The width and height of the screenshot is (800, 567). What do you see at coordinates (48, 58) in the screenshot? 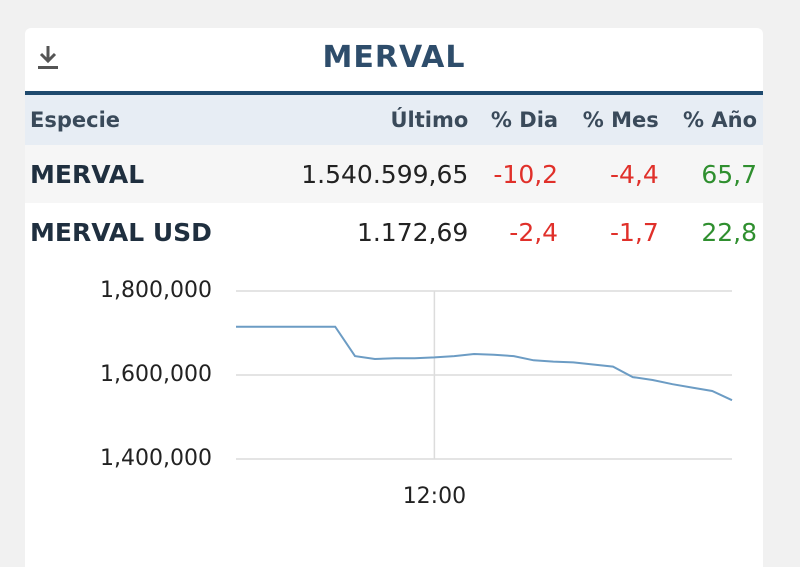
I see `download-icon` at bounding box center [48, 58].